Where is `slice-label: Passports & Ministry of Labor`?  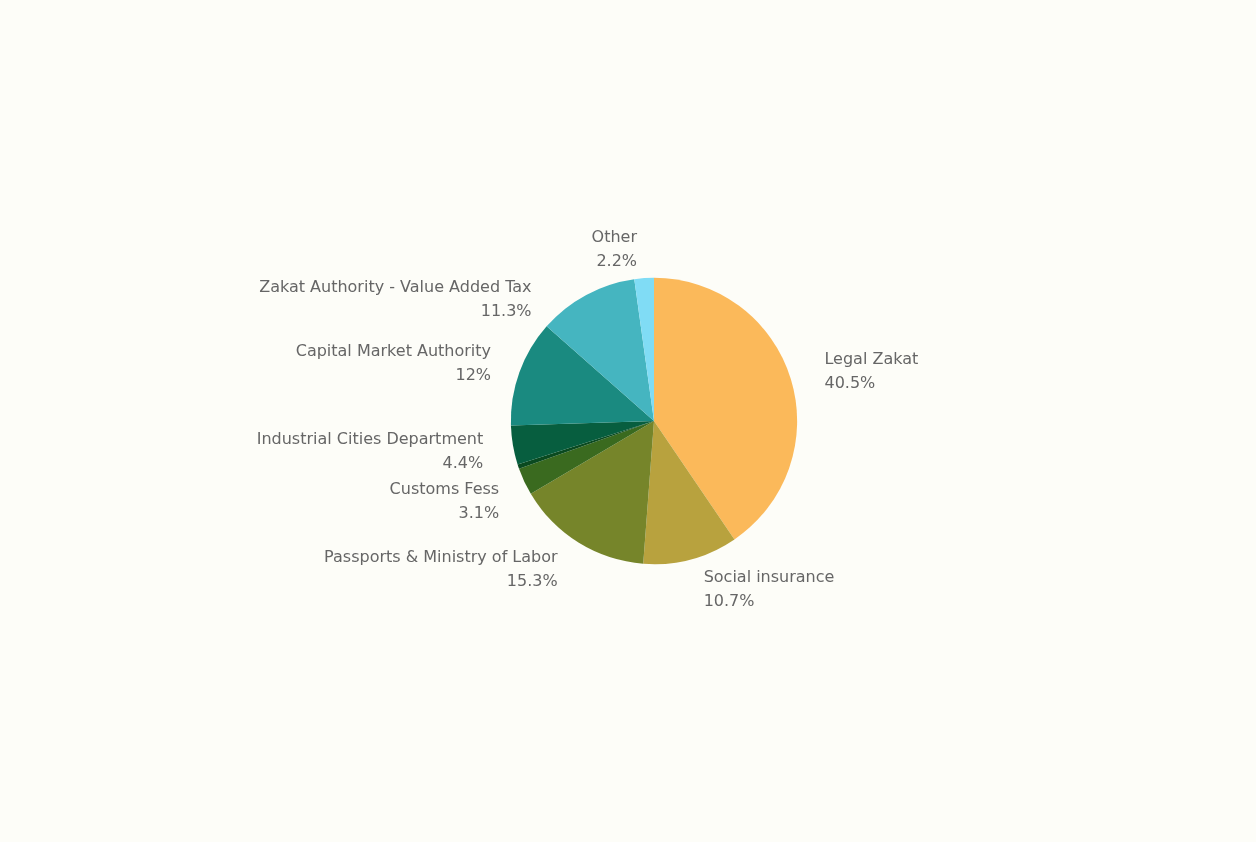
slice-label: Passports & Ministry of Labor is located at coordinates (441, 556).